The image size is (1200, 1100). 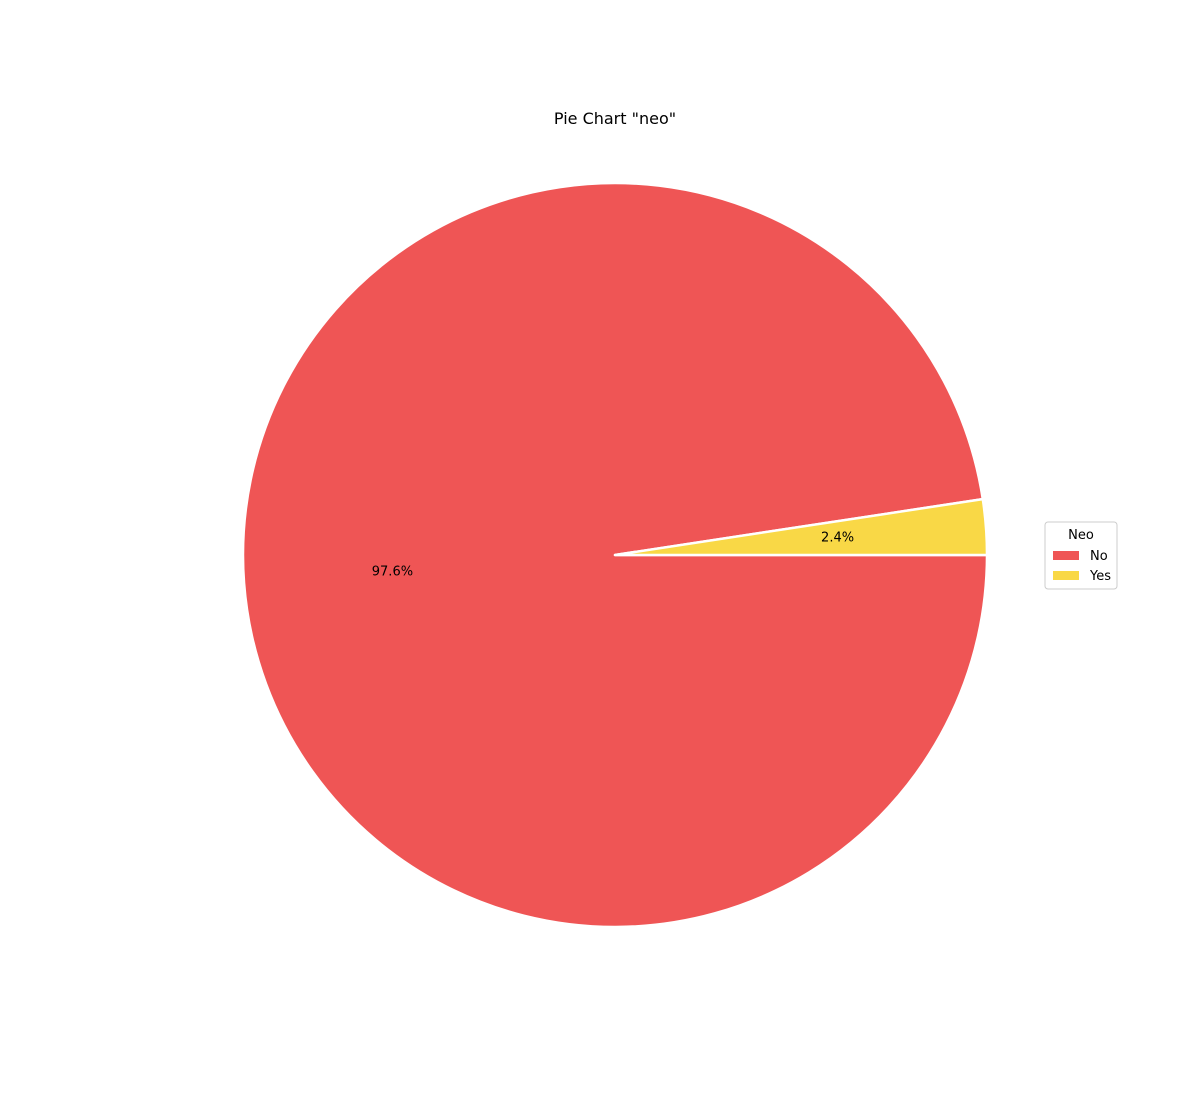 I want to click on pie-value-labels: 97.6% 2.4%, so click(x=613, y=555).